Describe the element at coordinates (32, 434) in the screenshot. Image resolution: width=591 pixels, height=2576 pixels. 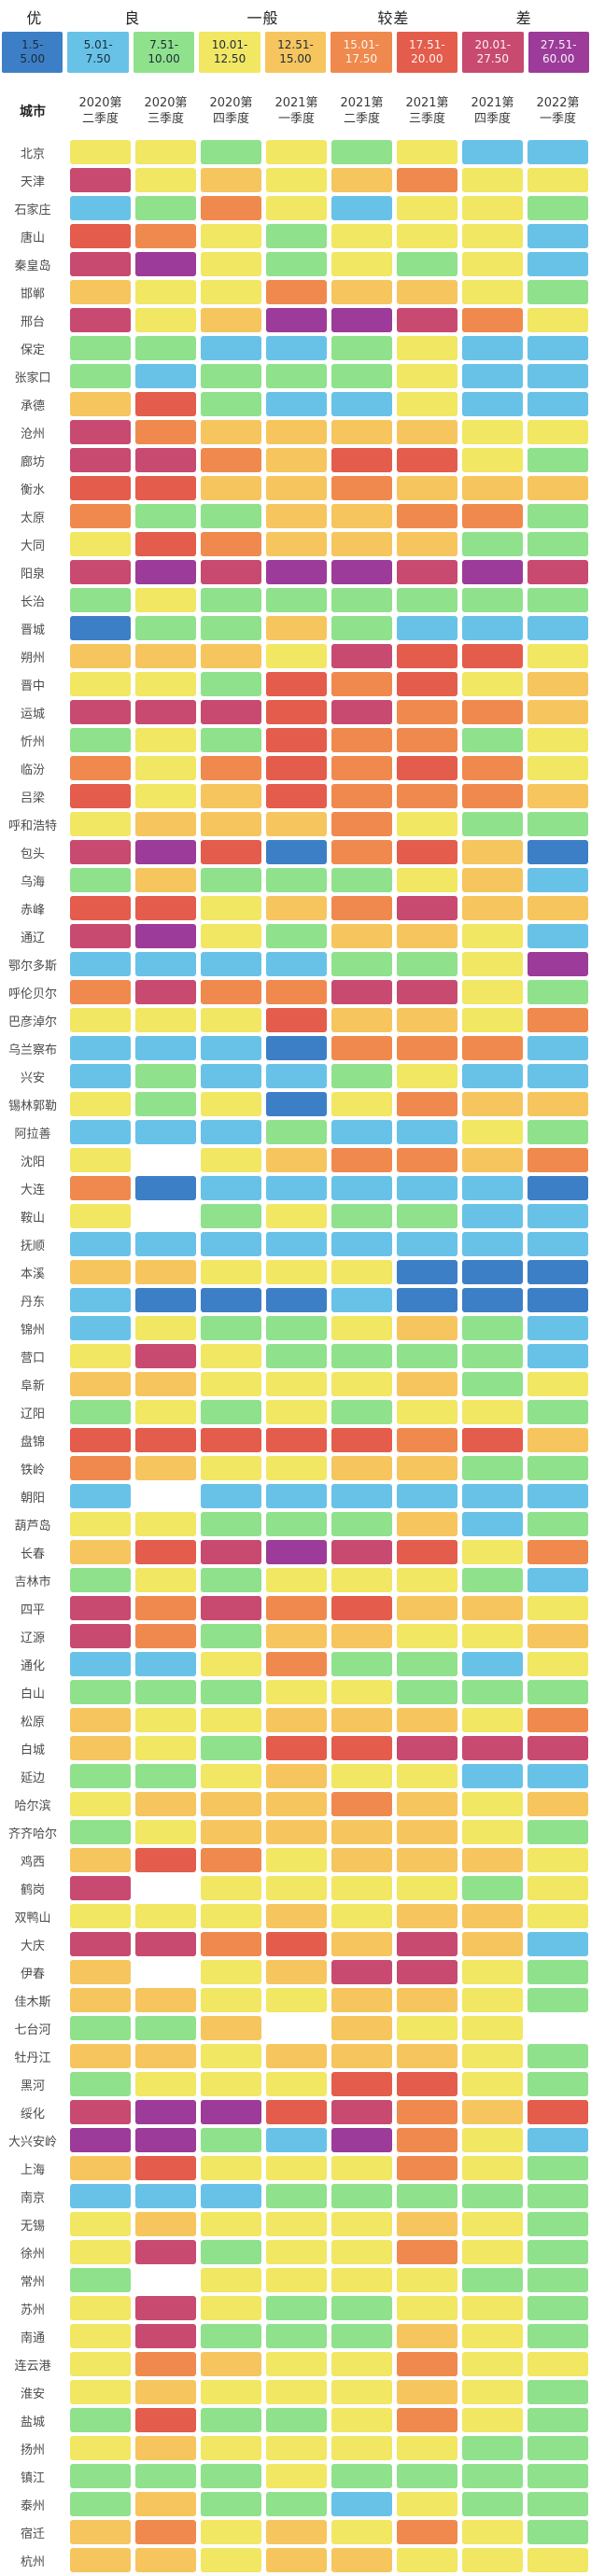
I see `city-label: 沧州` at that location.